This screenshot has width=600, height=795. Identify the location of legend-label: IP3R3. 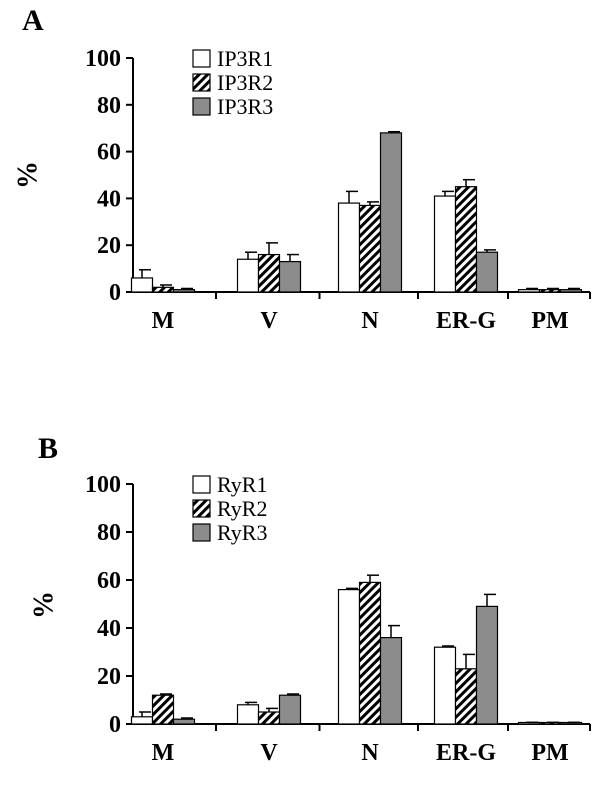
(245, 106).